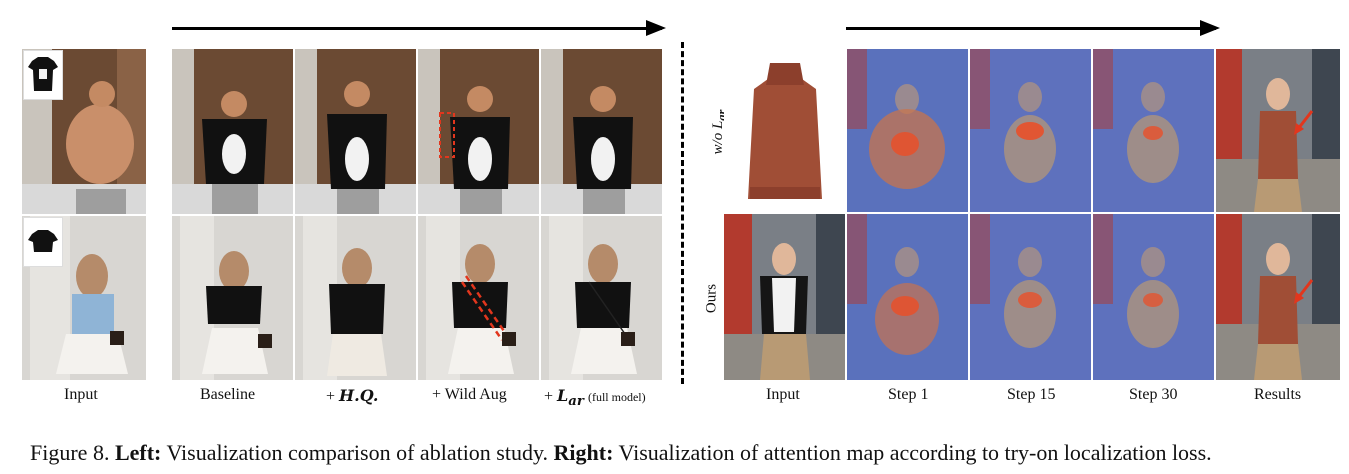 This screenshot has width=1349, height=474. I want to click on wild-aug-top-photo, so click(478, 131).